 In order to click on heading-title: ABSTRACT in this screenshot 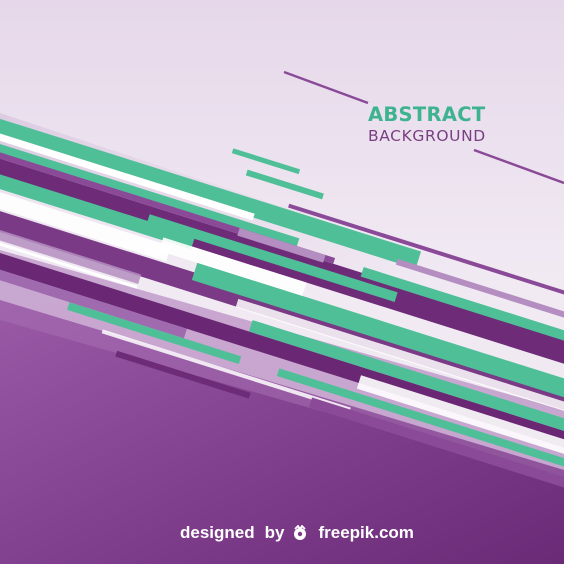, I will do `click(427, 114)`.